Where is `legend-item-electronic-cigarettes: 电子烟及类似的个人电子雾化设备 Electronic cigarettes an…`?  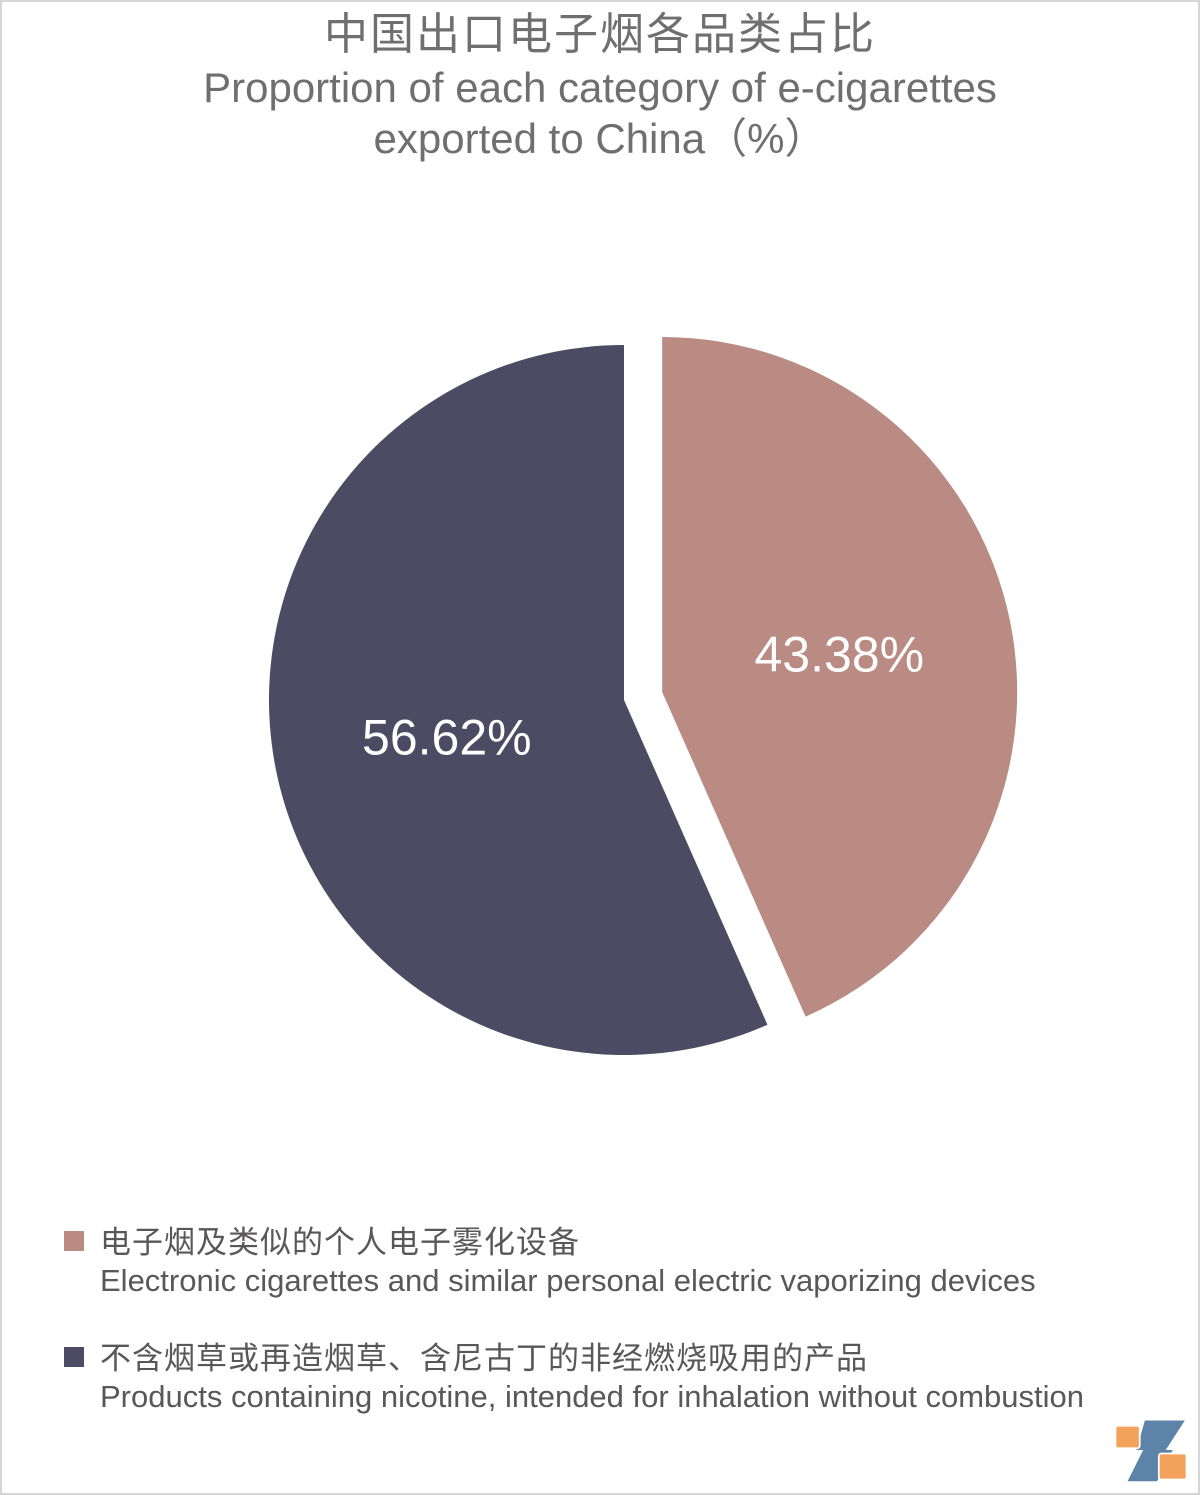 legend-item-electronic-cigarettes: 电子烟及类似的个人电子雾化设备 Electronic cigarettes an… is located at coordinates (574, 1262).